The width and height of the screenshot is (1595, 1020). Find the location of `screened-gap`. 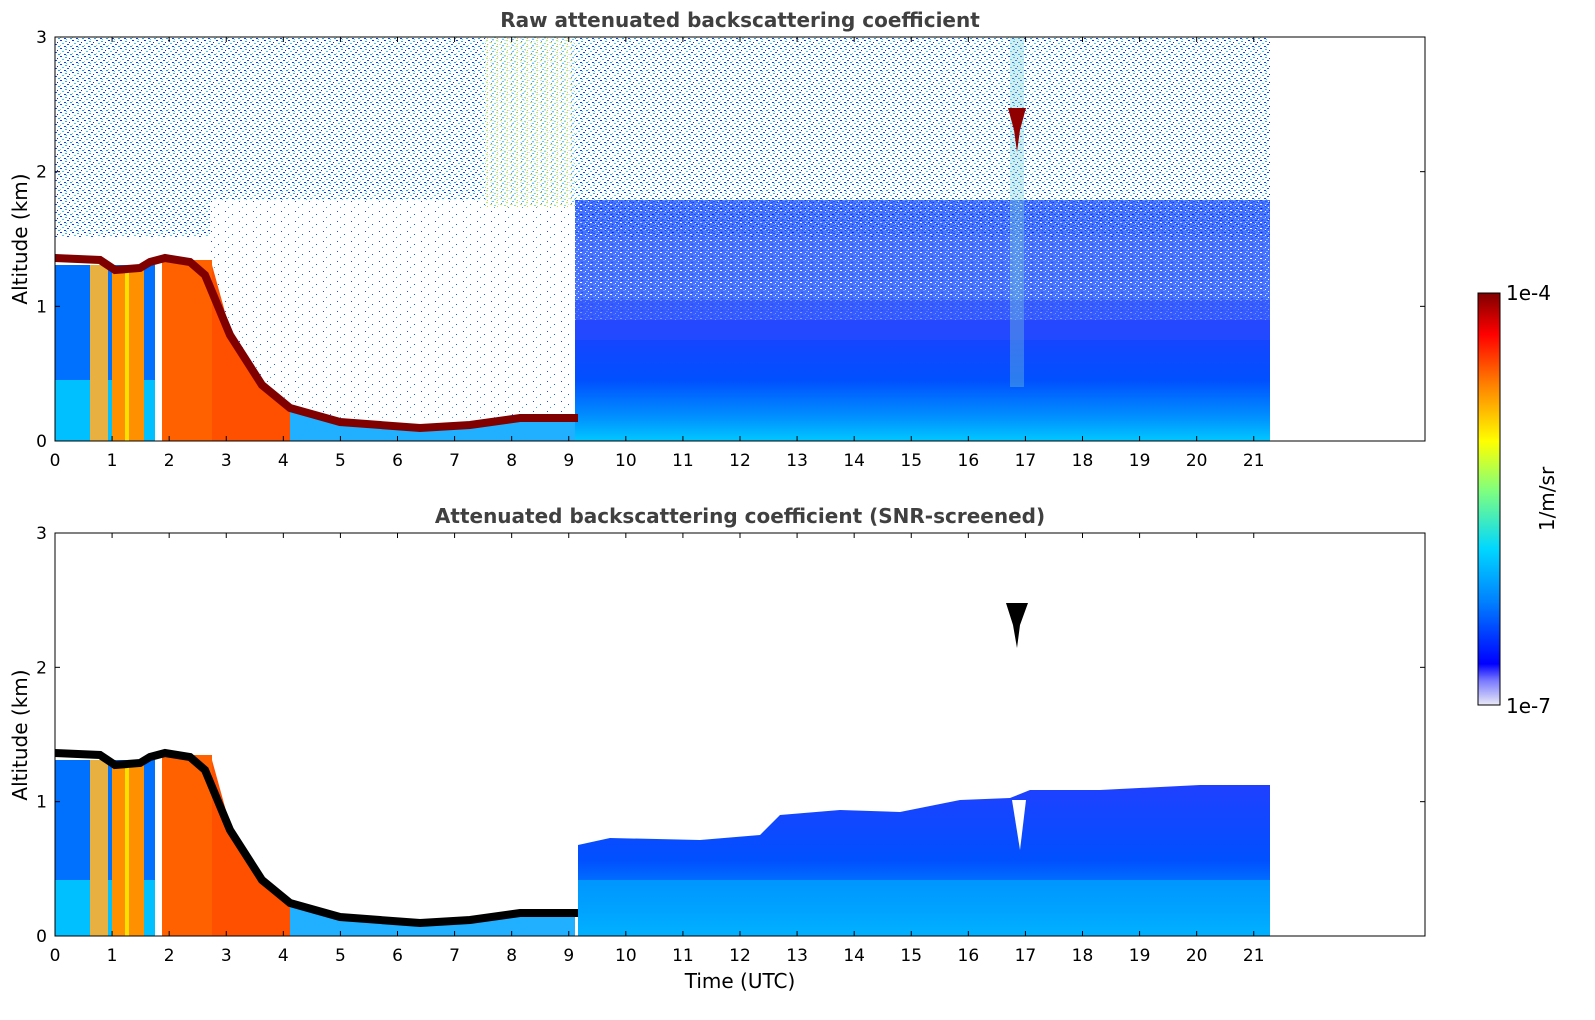

screened-gap is located at coordinates (1019, 825).